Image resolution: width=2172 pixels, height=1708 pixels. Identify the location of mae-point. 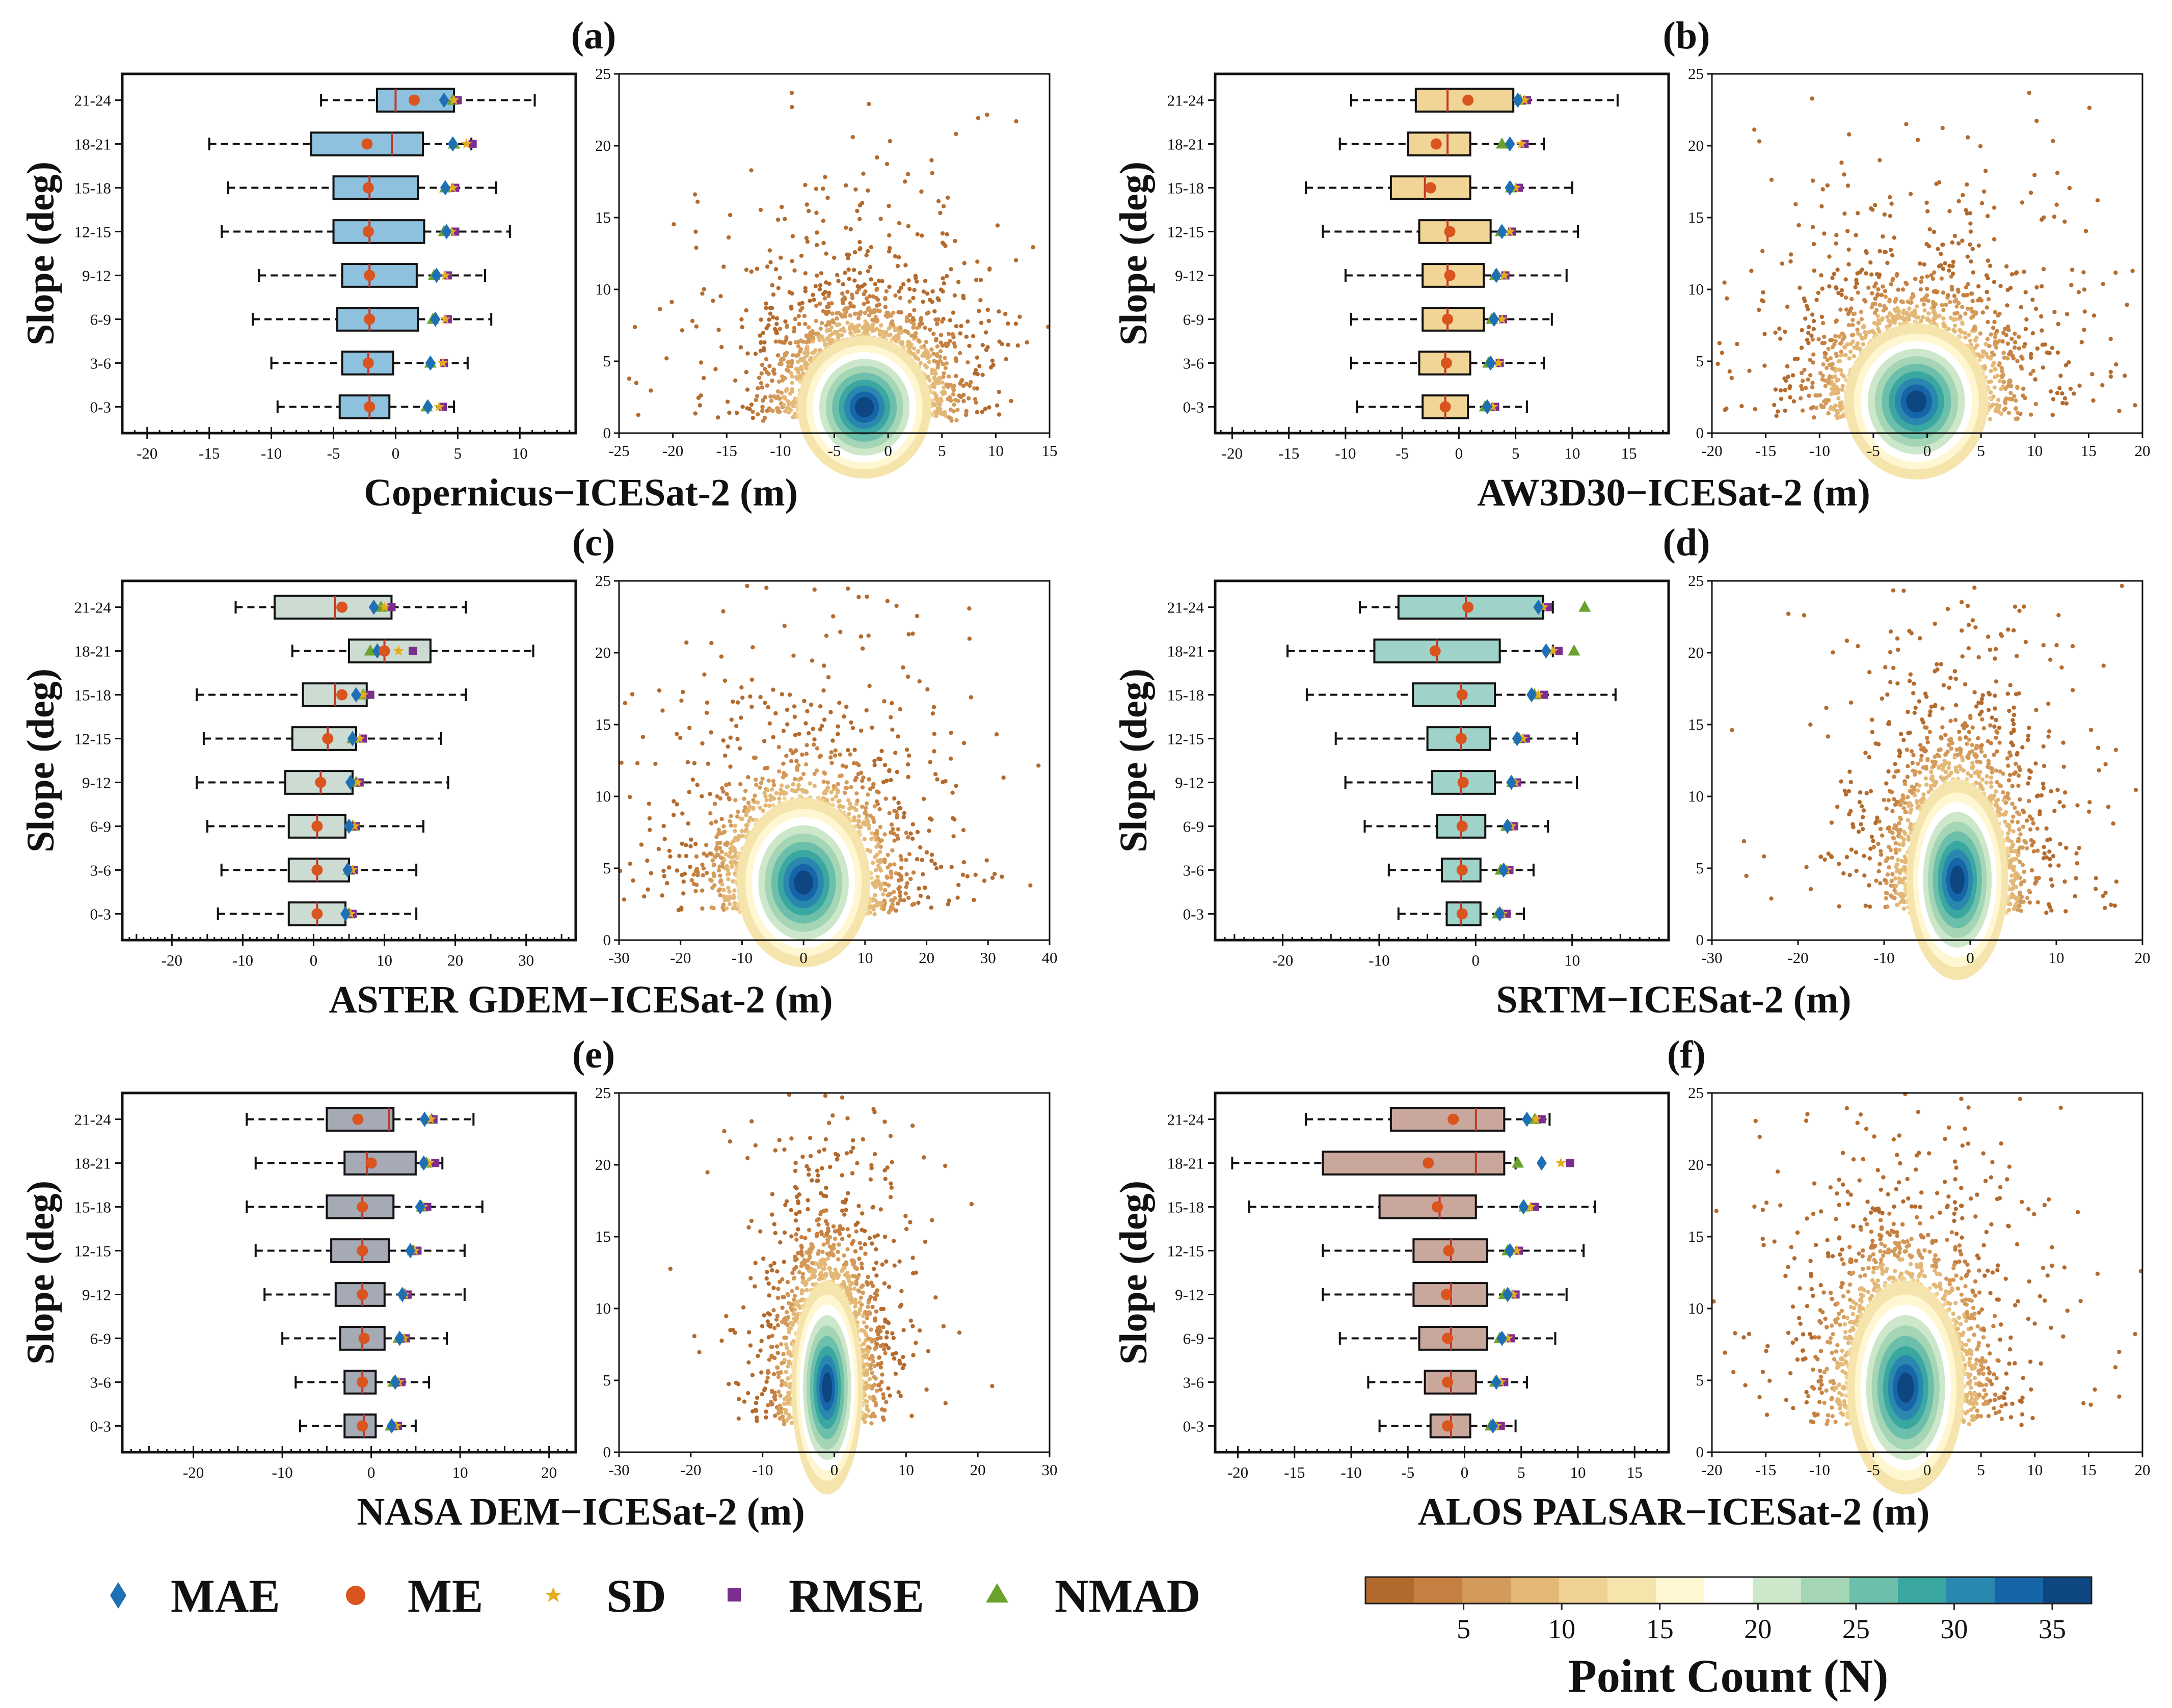
(435, 319).